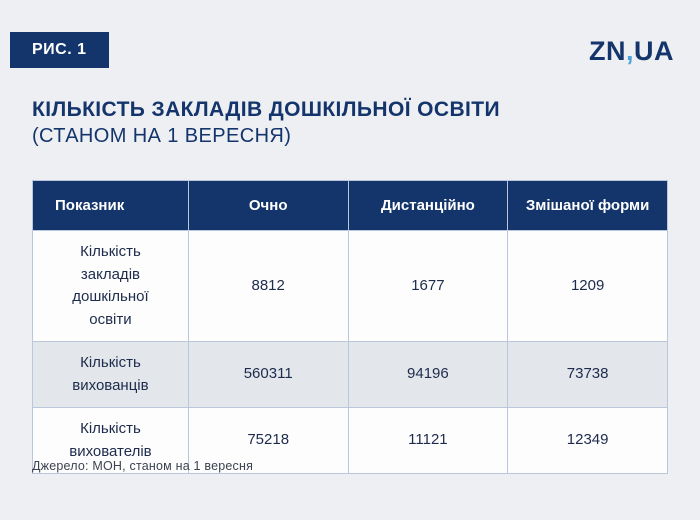  Describe the element at coordinates (59, 50) in the screenshot. I see `figure-label-badge: РИС. 1` at that location.